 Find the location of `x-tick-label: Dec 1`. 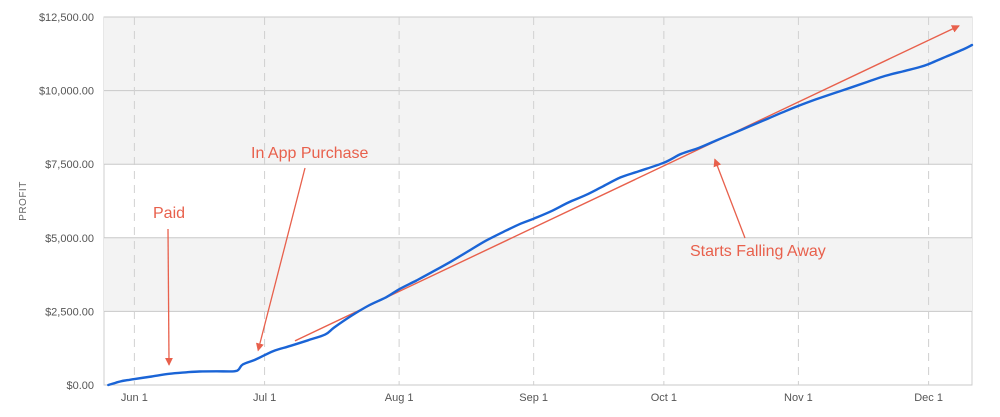

x-tick-label: Dec 1 is located at coordinates (928, 398).